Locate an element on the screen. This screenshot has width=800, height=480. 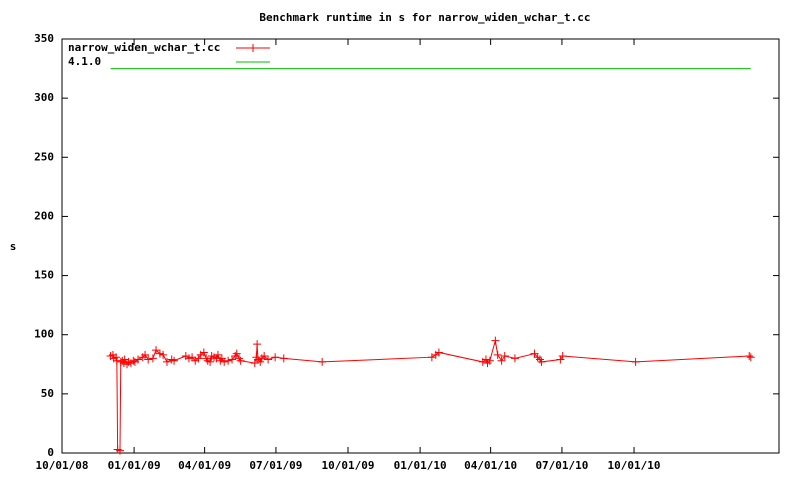
x-tick-label: 10/01/09 is located at coordinates (348, 465).